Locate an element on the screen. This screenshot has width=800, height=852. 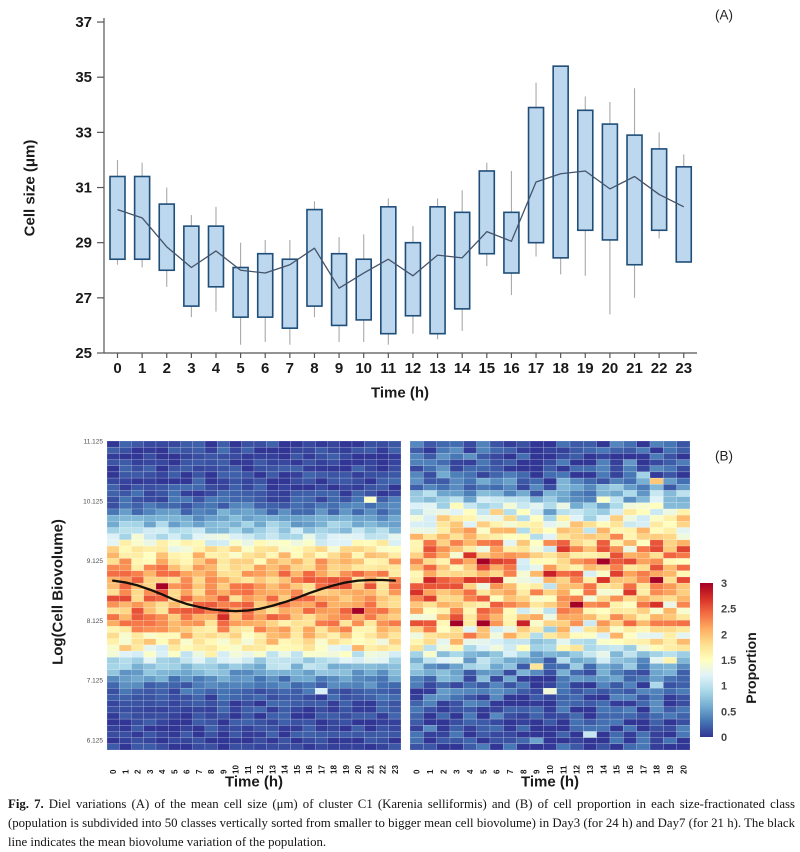
heatmap-x-tick-label: 16 is located at coordinates (309, 769).